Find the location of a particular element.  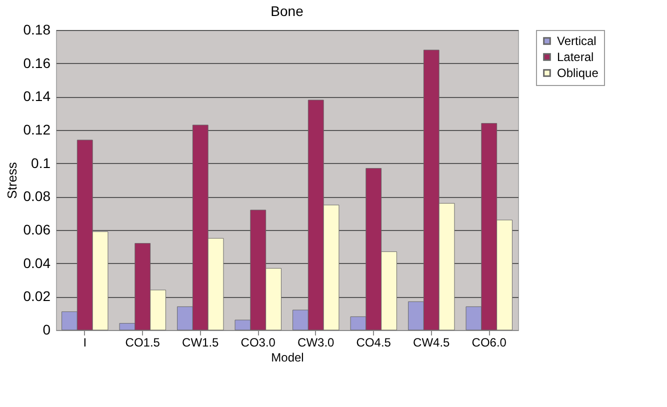

chart-title: Bone is located at coordinates (287, 11).